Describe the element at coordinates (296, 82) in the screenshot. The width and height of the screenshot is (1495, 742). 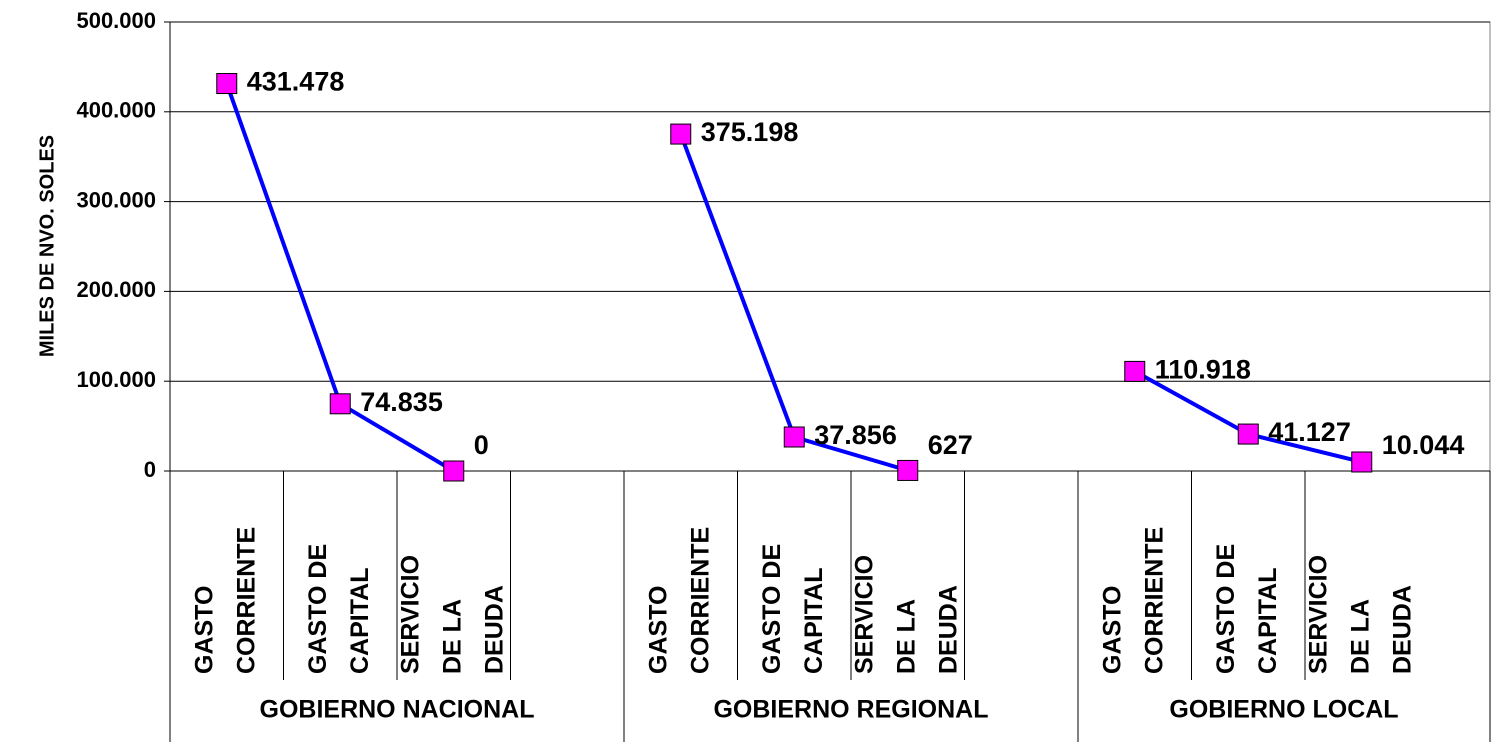
I see `data-label: 431.478` at that location.